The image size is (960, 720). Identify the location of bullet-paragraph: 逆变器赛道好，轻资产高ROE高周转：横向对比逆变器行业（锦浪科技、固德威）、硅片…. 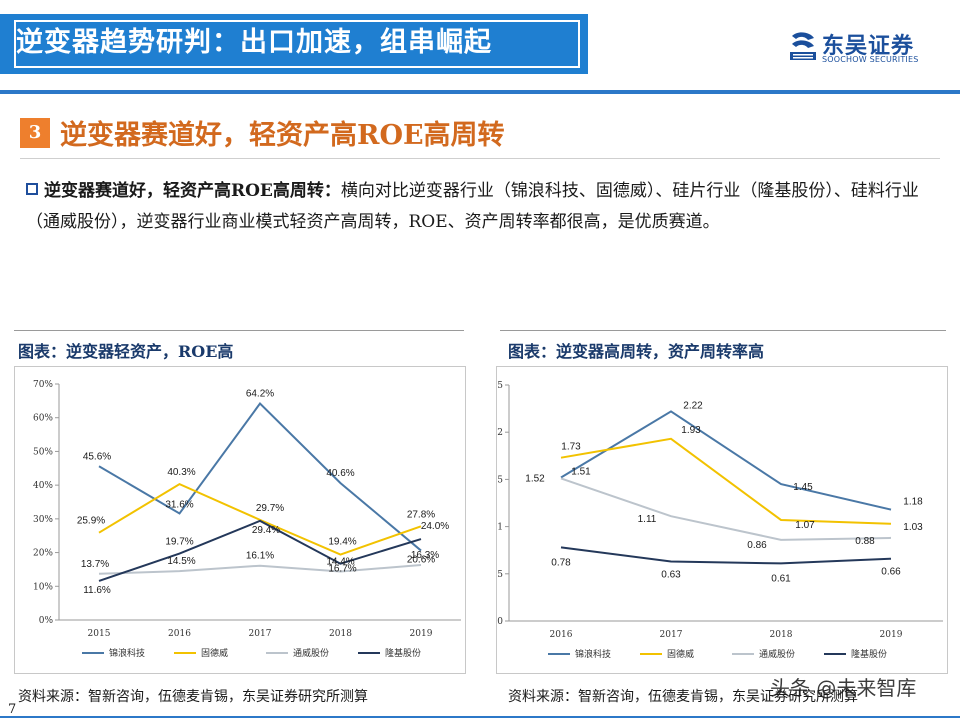
(479, 207).